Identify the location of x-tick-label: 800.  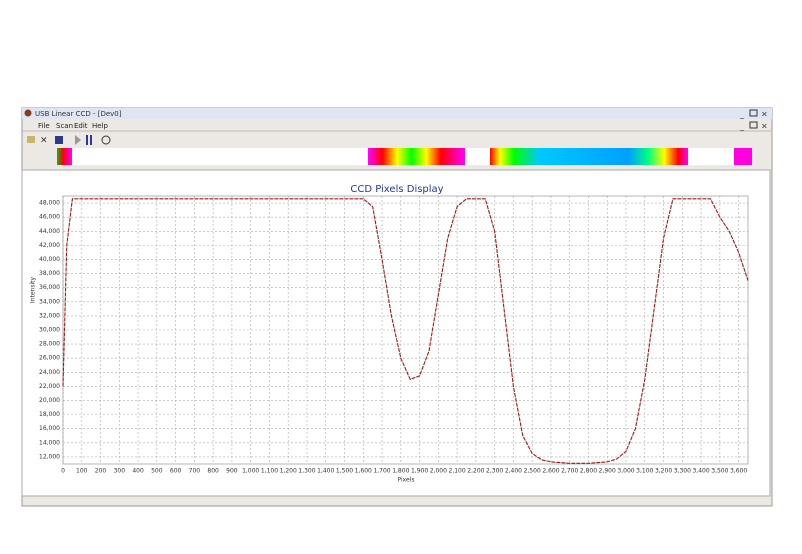
(213, 471).